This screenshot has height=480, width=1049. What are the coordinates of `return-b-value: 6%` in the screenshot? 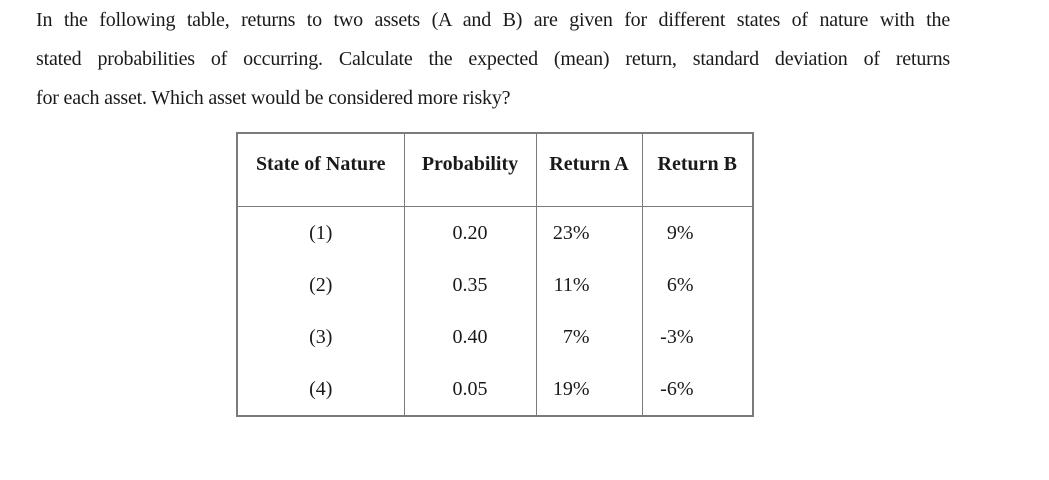 It's located at (680, 284).